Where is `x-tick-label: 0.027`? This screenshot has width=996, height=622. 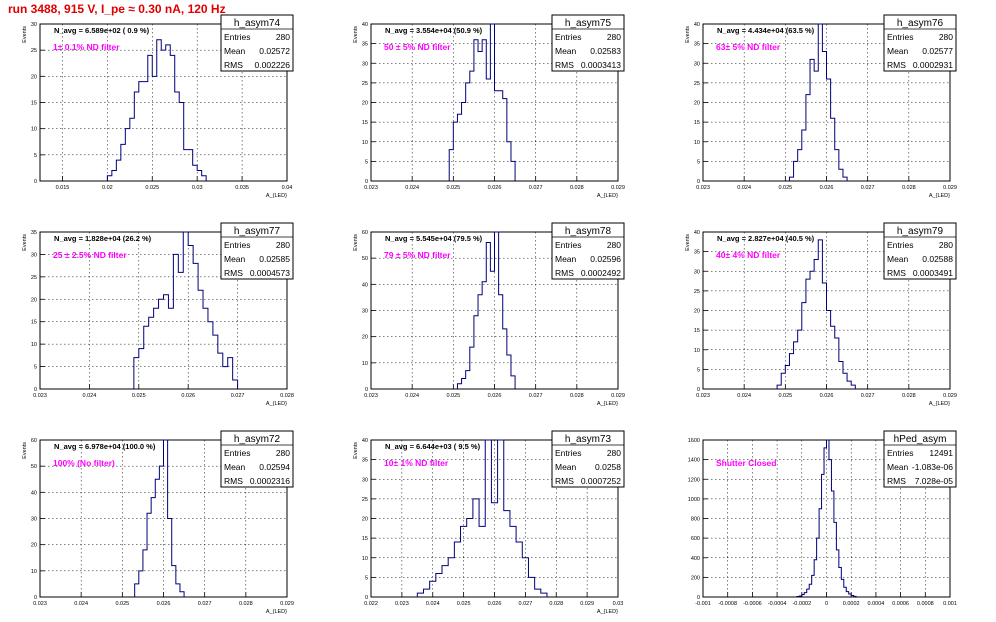 x-tick-label: 0.027 is located at coordinates (238, 396).